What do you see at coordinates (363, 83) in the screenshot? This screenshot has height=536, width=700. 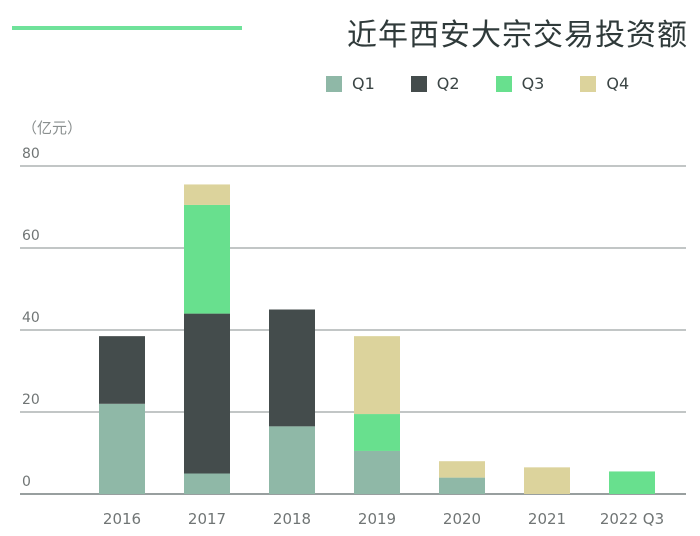 I see `legend-label-q1: Q1` at bounding box center [363, 83].